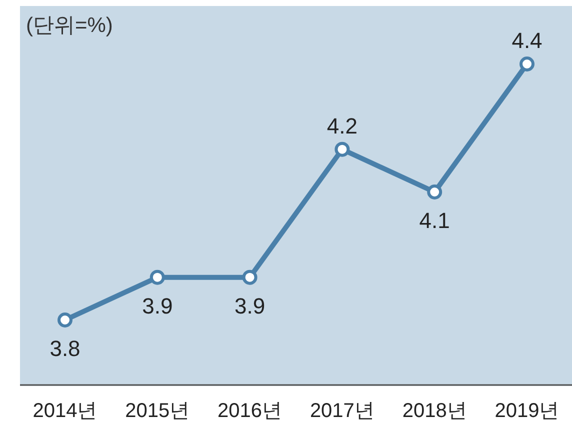 Image resolution: width=572 pixels, height=433 pixels. Describe the element at coordinates (527, 40) in the screenshot. I see `data-label: 4.4` at that location.